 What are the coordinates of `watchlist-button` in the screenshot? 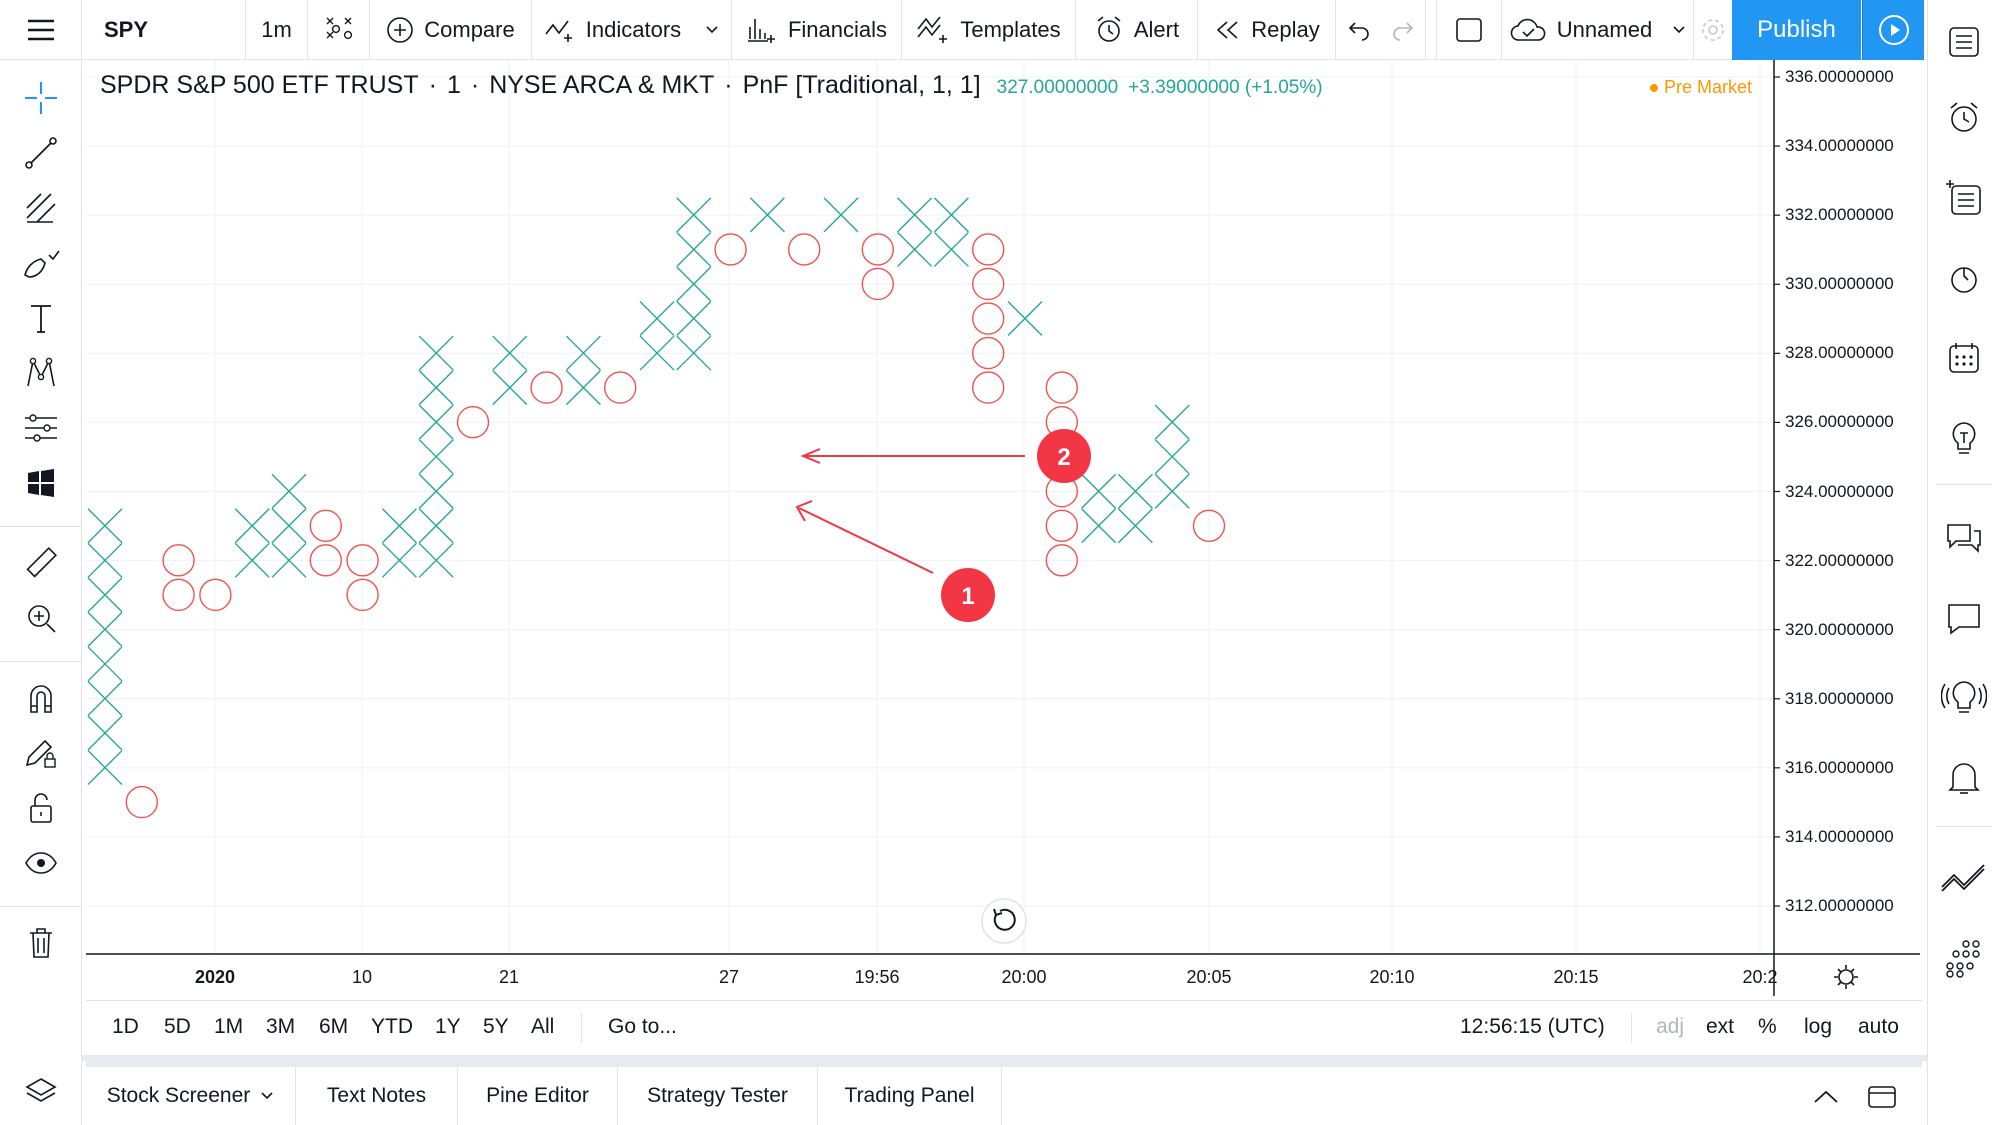 It's located at (1963, 42).